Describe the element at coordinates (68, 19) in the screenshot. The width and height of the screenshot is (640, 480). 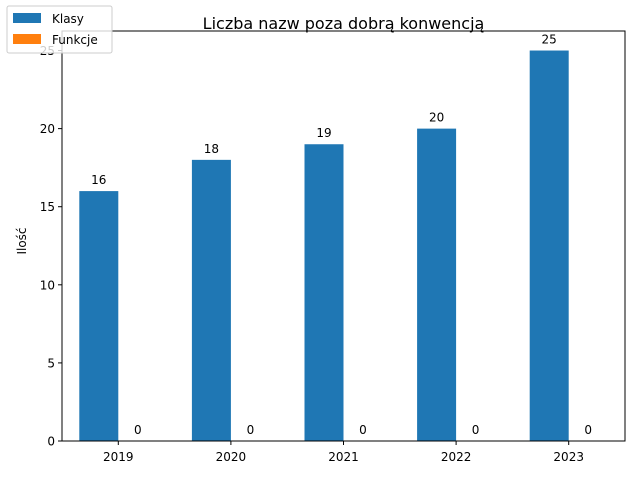
I see `legend-label-klasy: Klasy` at that location.